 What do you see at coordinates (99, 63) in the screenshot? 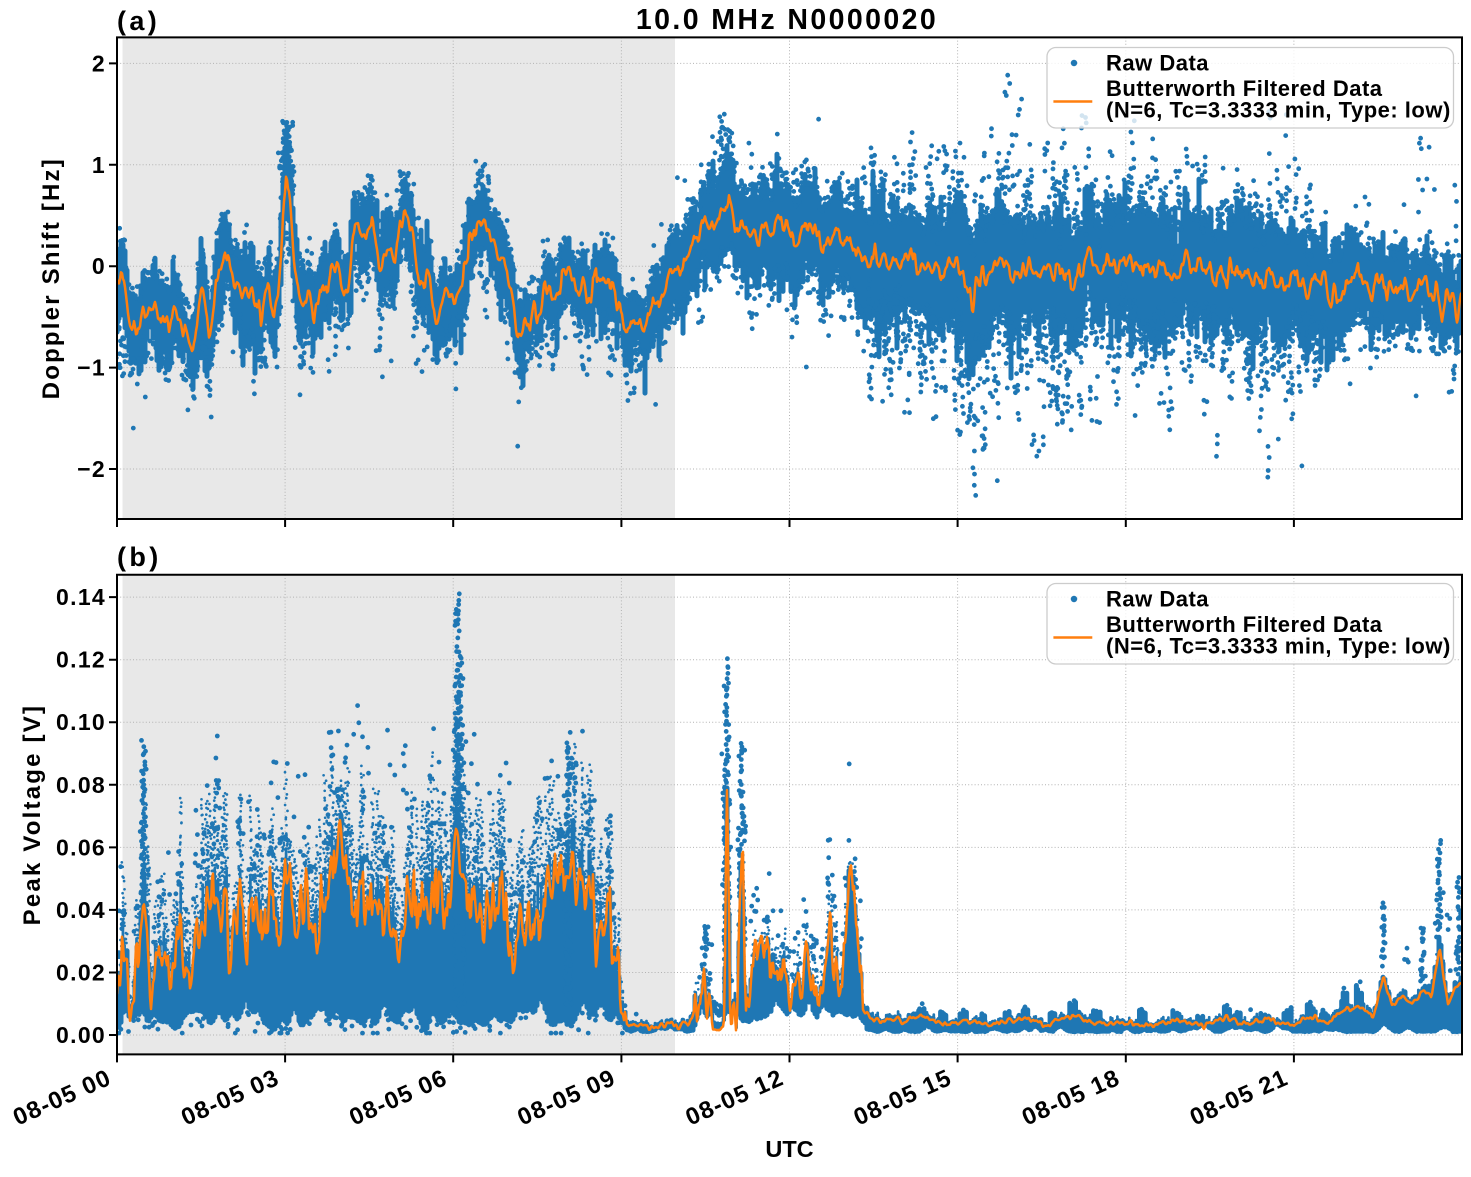
I see `svg-text: 2` at bounding box center [99, 63].